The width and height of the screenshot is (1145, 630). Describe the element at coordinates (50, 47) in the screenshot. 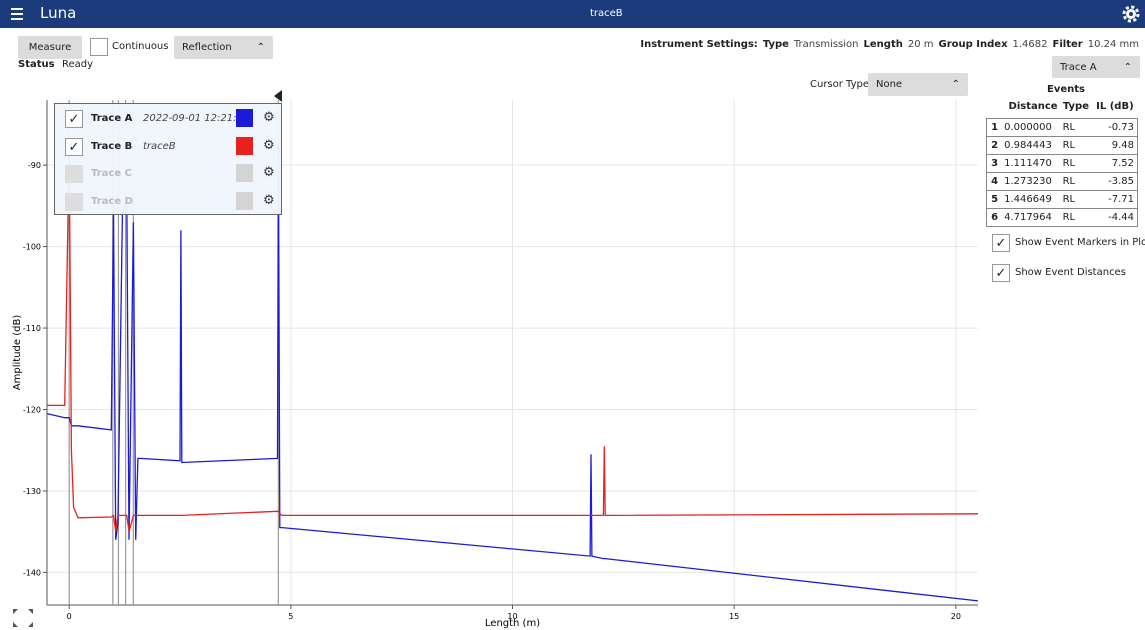

I see `measure-button: Measure` at that location.